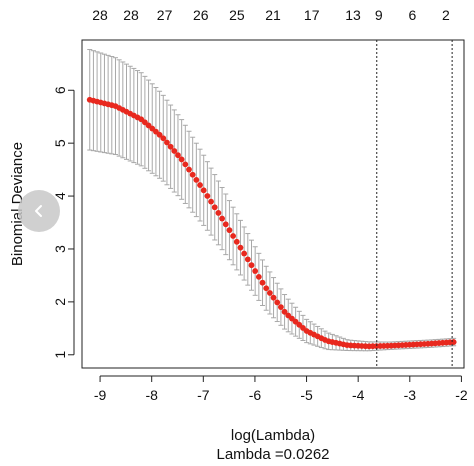  Describe the element at coordinates (461, 395) in the screenshot. I see `x-tick-label: -2` at that location.